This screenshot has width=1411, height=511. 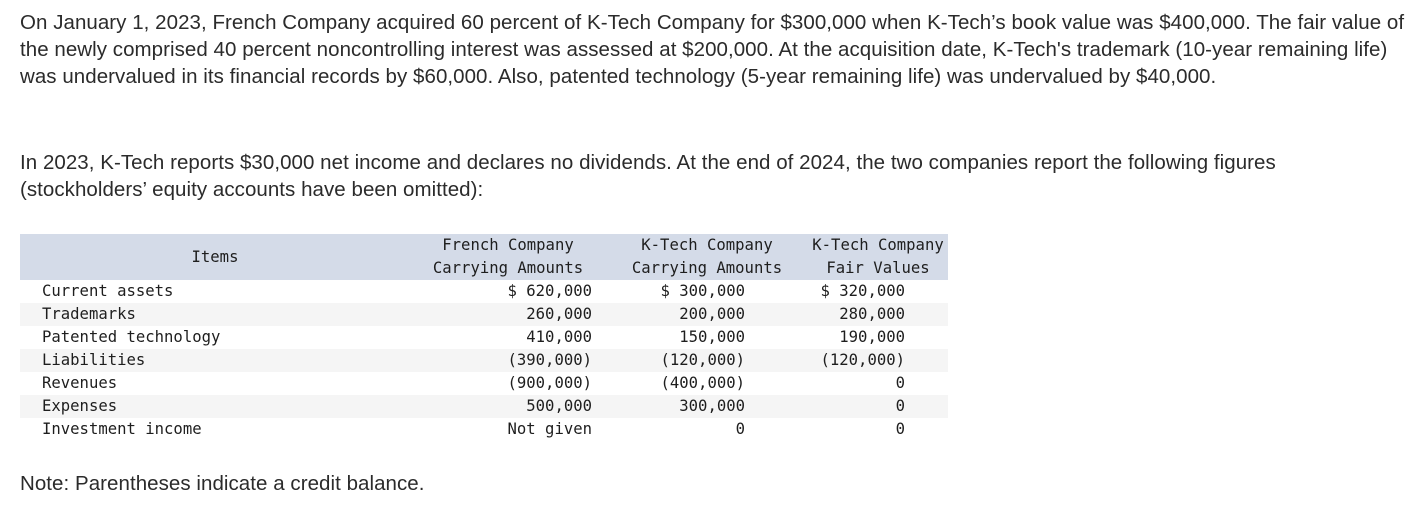 I want to click on header-french-line2: Carrying Amounts, so click(x=508, y=268).